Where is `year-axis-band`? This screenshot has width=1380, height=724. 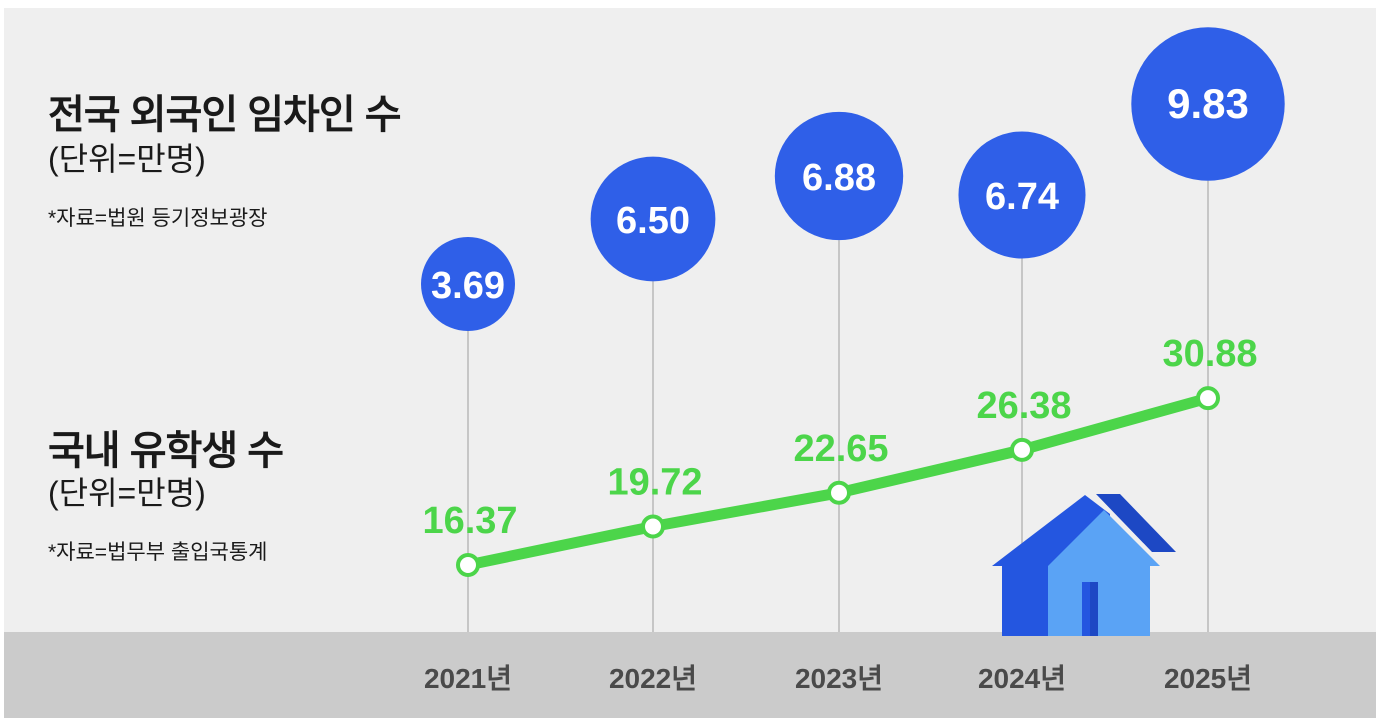
year-axis-band is located at coordinates (690, 675).